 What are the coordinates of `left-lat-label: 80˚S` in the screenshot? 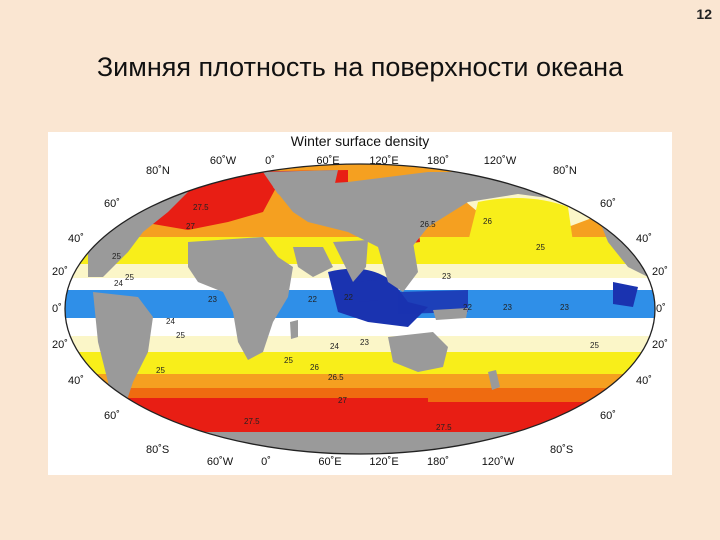 It's located at (157, 450).